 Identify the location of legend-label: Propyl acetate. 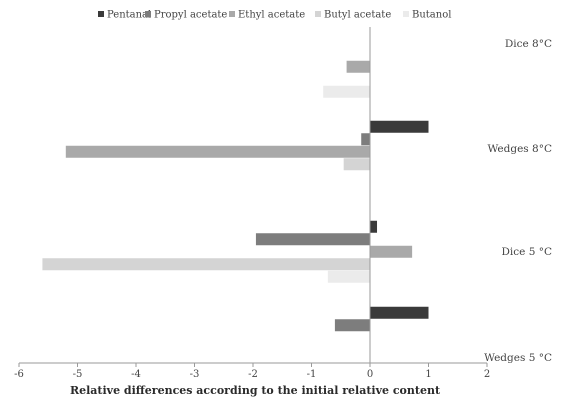
(190, 15).